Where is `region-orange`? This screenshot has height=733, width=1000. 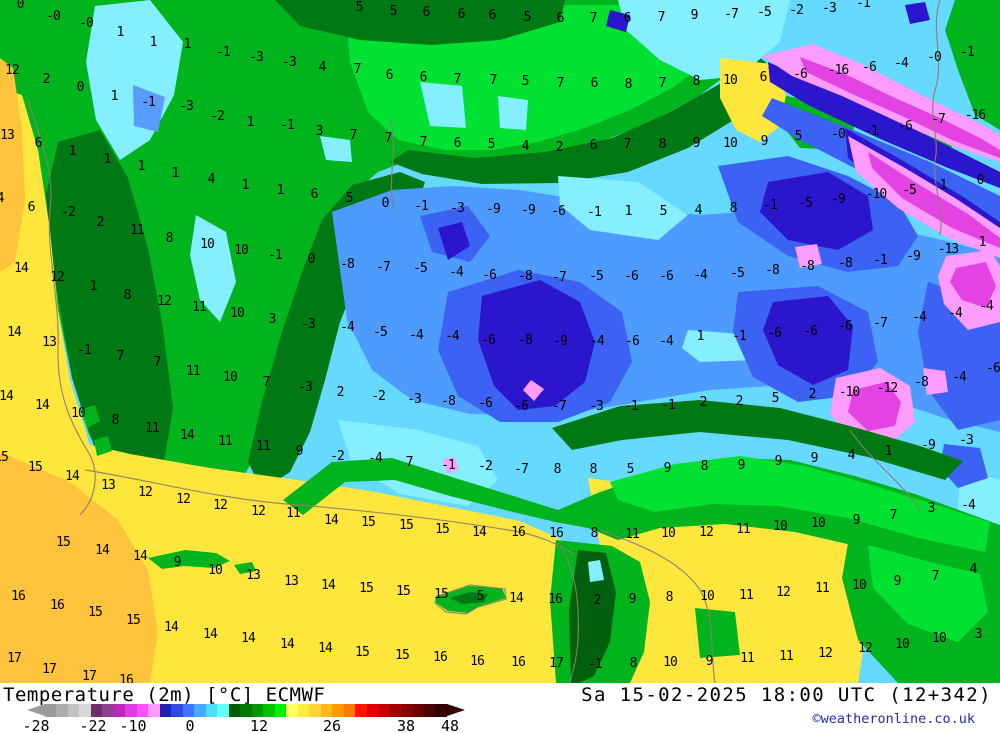 region-orange is located at coordinates (79, 370).